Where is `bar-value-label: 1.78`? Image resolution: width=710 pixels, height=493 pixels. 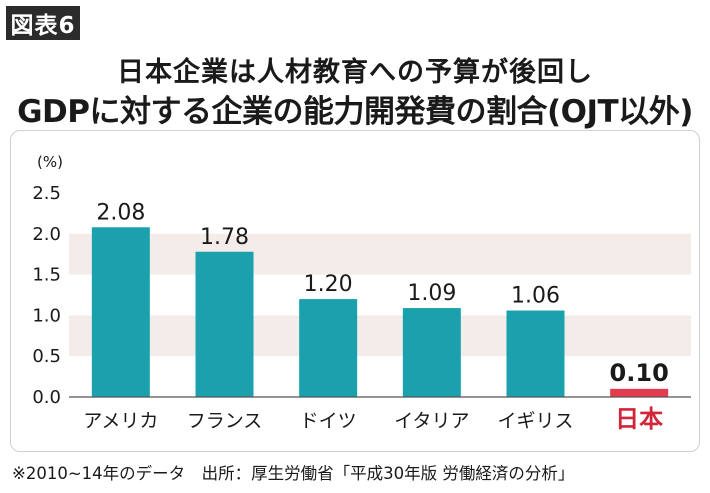
bar-value-label: 1.78 is located at coordinates (224, 237).